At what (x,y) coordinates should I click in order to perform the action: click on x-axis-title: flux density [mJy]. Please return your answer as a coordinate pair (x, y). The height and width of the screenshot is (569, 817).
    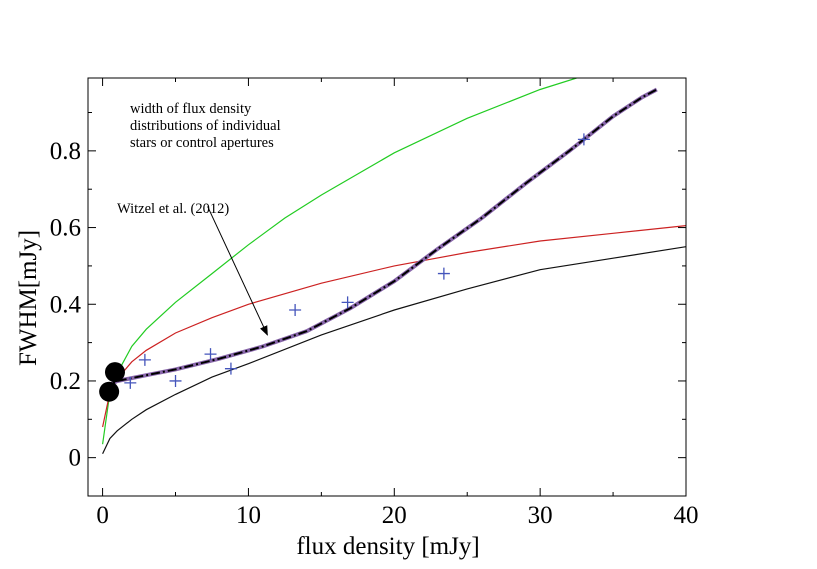
    Looking at the image, I should click on (387, 546).